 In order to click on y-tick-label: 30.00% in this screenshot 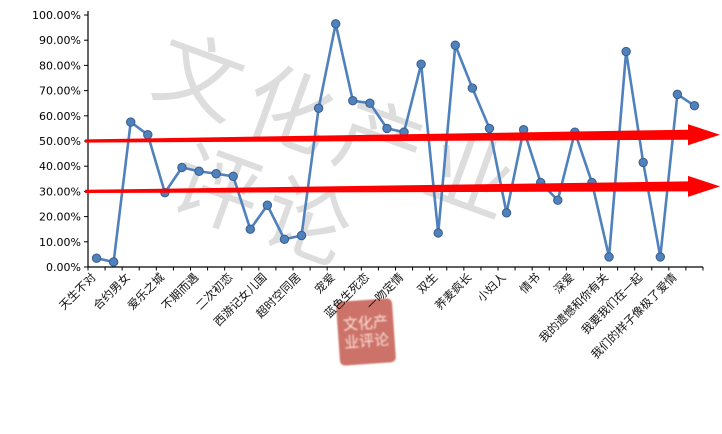, I will do `click(60, 191)`.